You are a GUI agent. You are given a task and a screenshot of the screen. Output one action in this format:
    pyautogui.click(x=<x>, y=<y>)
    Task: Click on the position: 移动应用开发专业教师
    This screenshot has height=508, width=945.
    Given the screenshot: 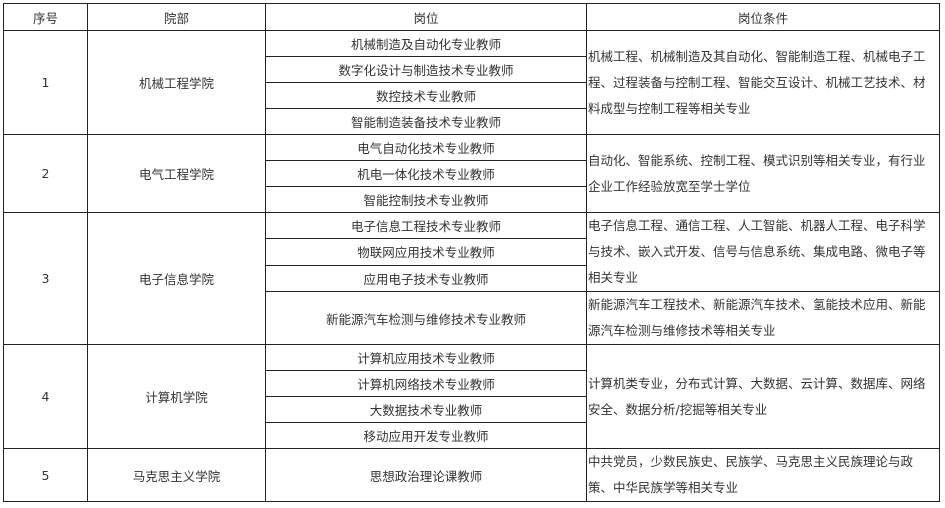 What is the action you would take?
    pyautogui.click(x=426, y=435)
    